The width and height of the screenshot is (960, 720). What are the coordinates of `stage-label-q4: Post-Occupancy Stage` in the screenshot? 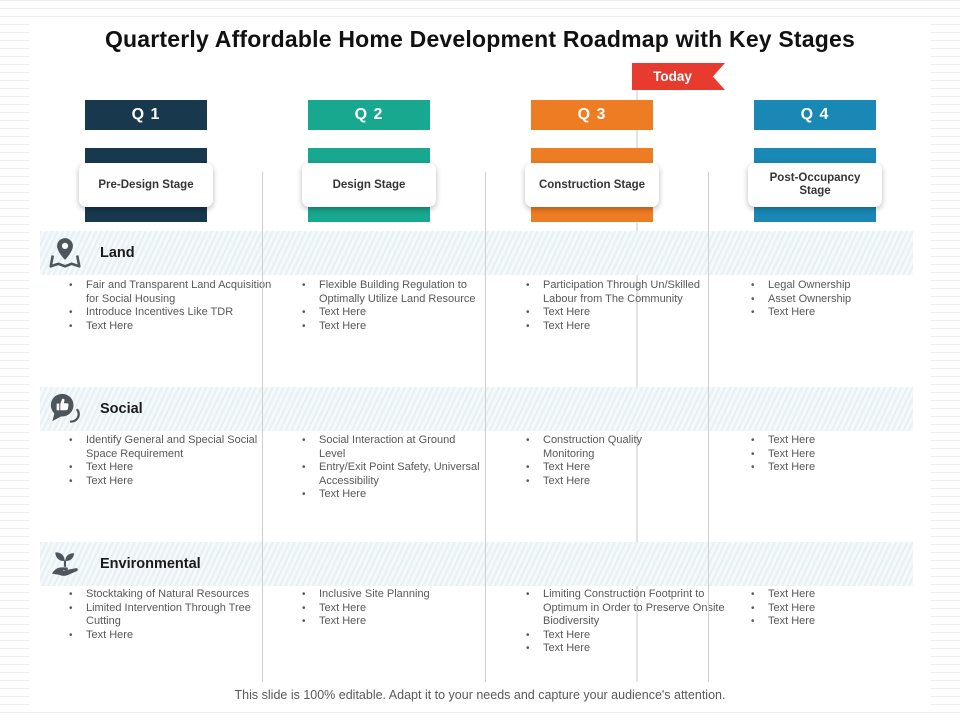 It's located at (815, 184).